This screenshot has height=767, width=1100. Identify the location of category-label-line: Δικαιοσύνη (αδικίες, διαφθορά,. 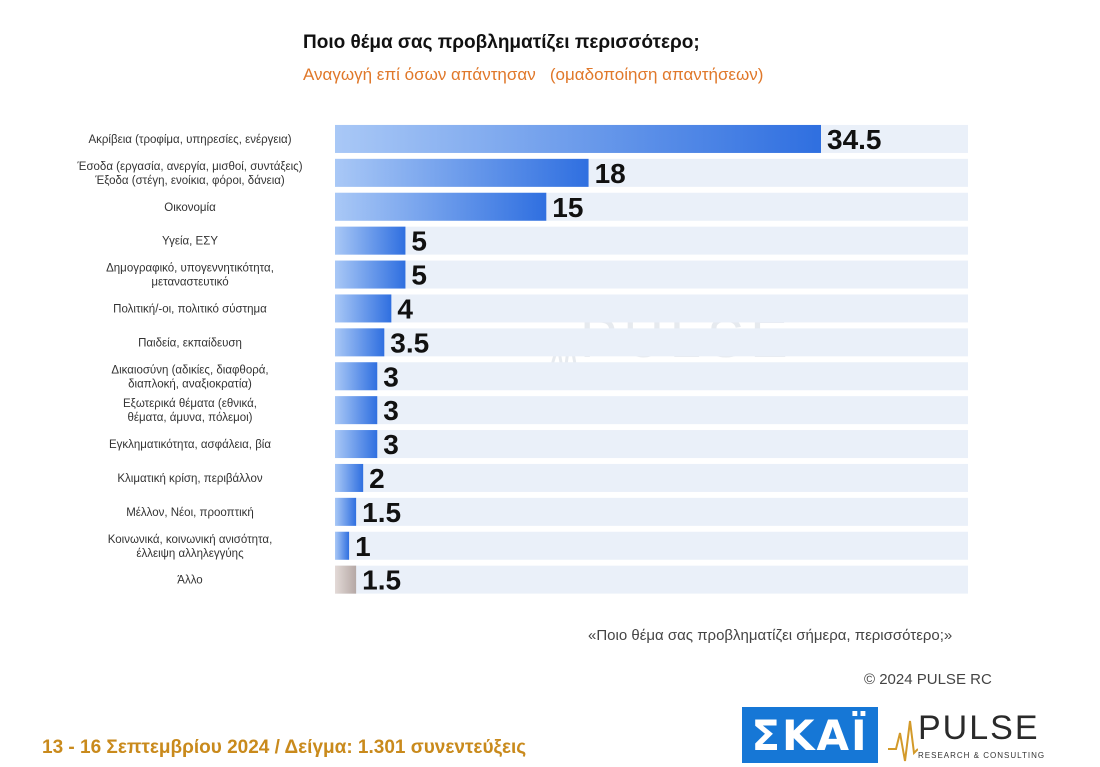
(189, 370).